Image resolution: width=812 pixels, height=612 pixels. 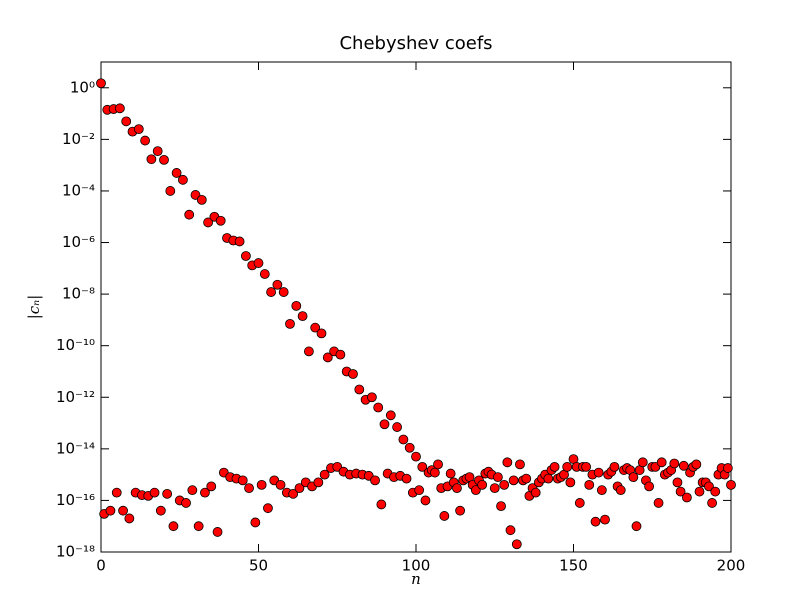 I want to click on y-tick-label: 10⁻², so click(x=78, y=139).